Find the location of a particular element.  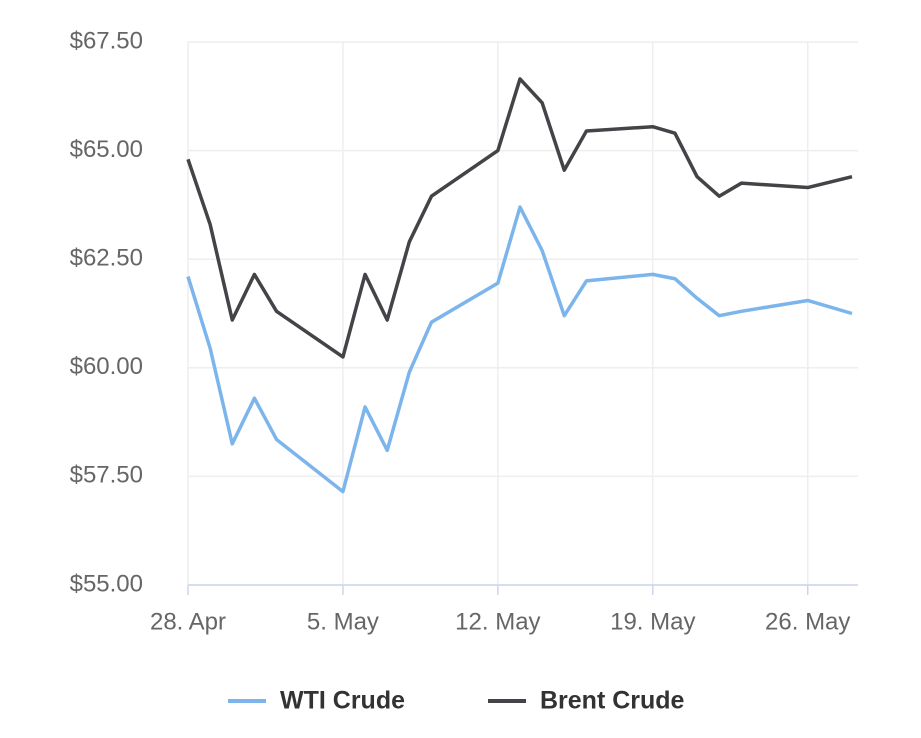

legend-label: Brent Crude is located at coordinates (612, 701).